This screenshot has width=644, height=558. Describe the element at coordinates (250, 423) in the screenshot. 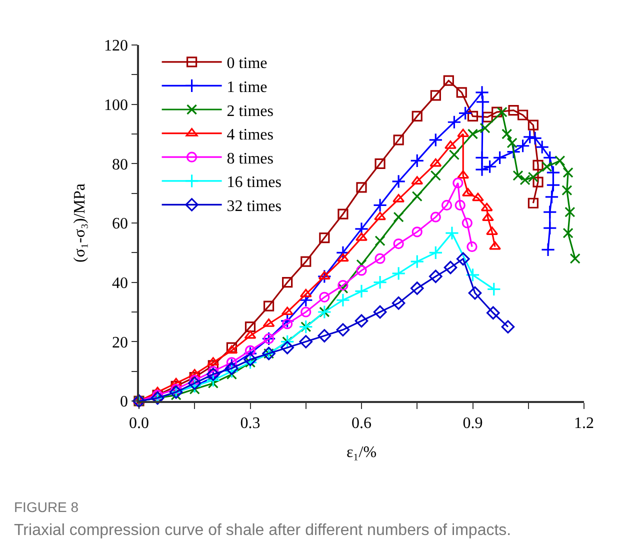

I see `x-tick-label: 0.3` at that location.